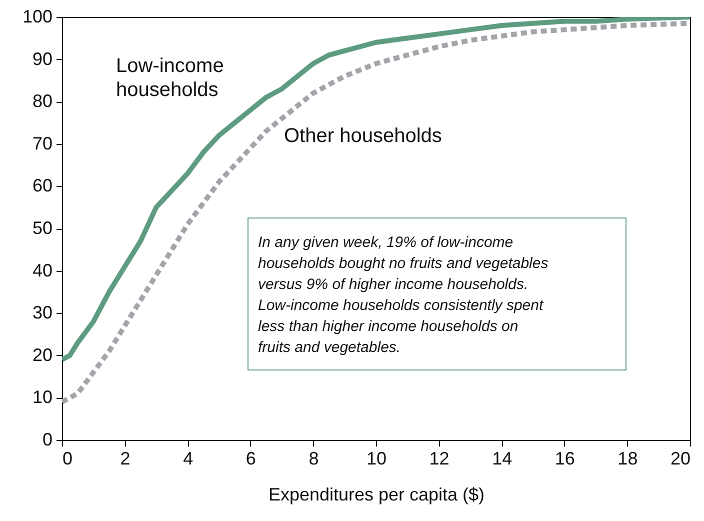  Describe the element at coordinates (251, 458) in the screenshot. I see `x-tick-label: 6` at that location.